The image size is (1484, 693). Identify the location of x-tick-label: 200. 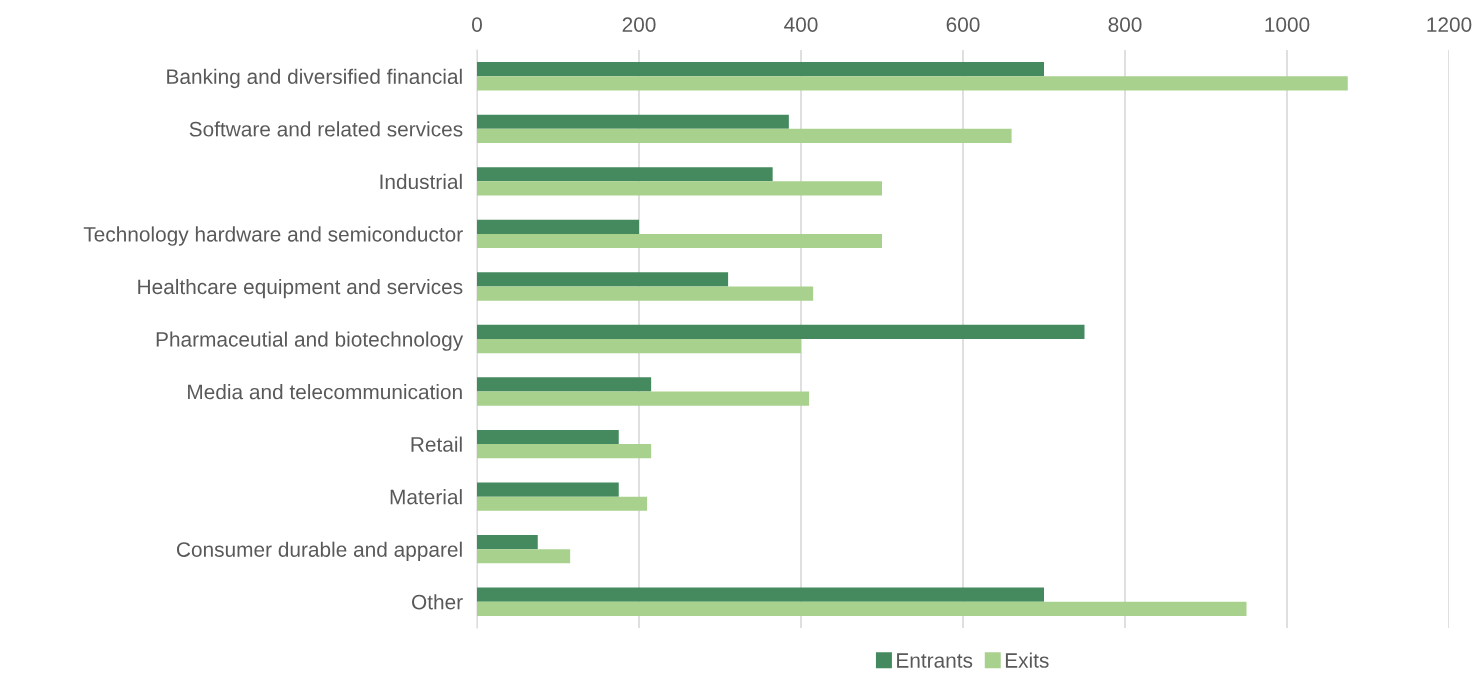
(639, 24).